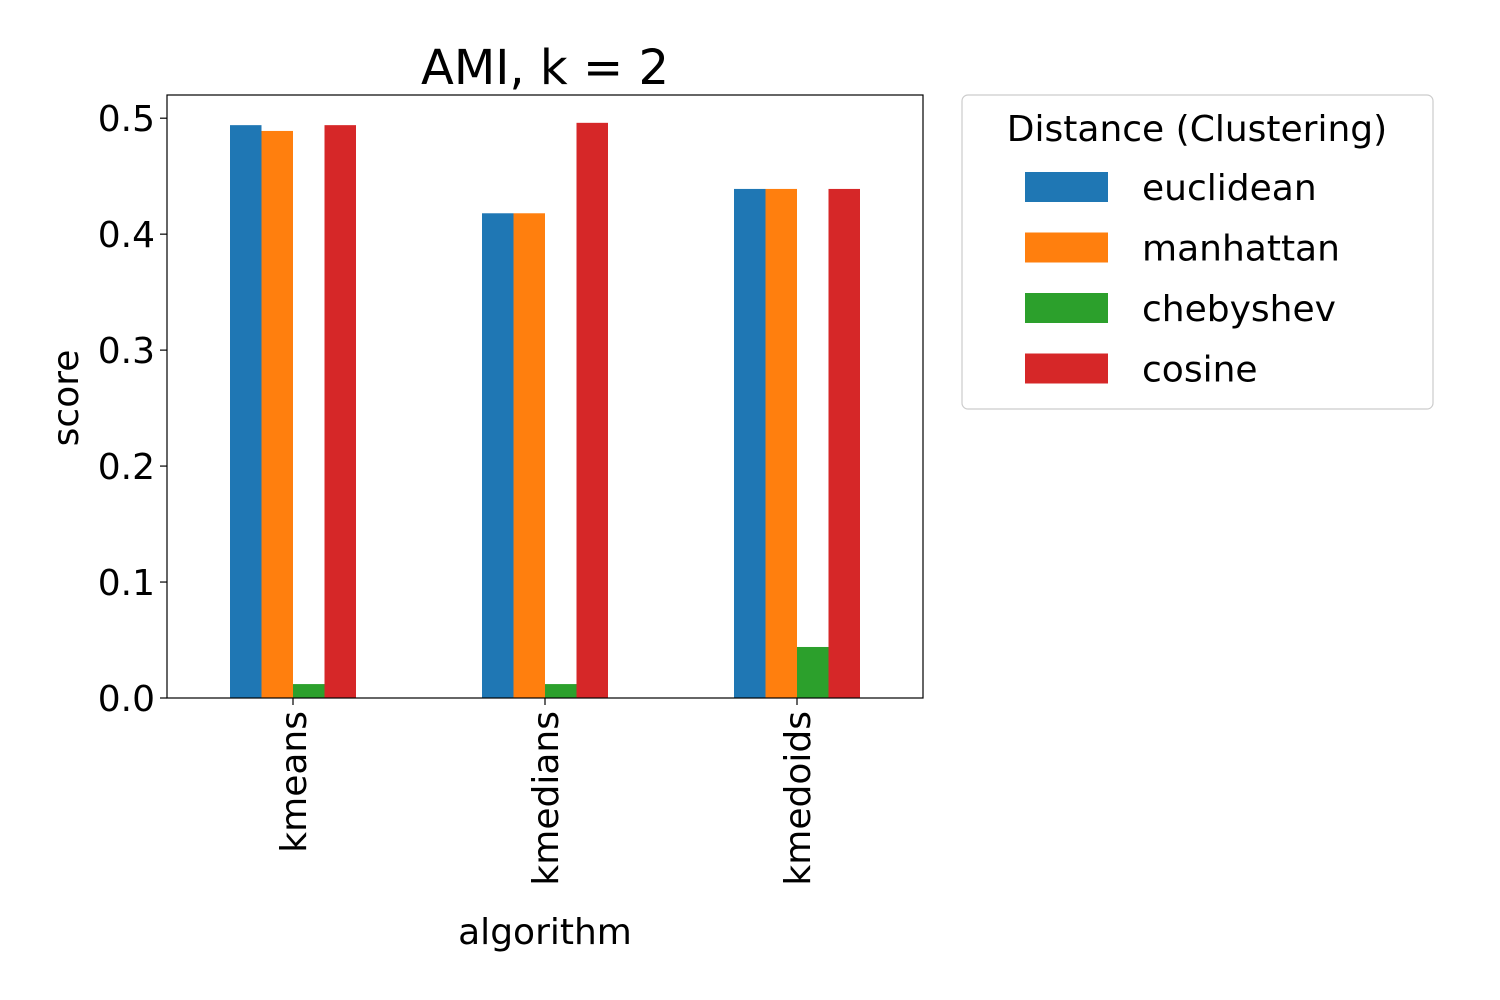 The image size is (1500, 1000). What do you see at coordinates (545, 932) in the screenshot?
I see `x-axis-label: algorithm` at bounding box center [545, 932].